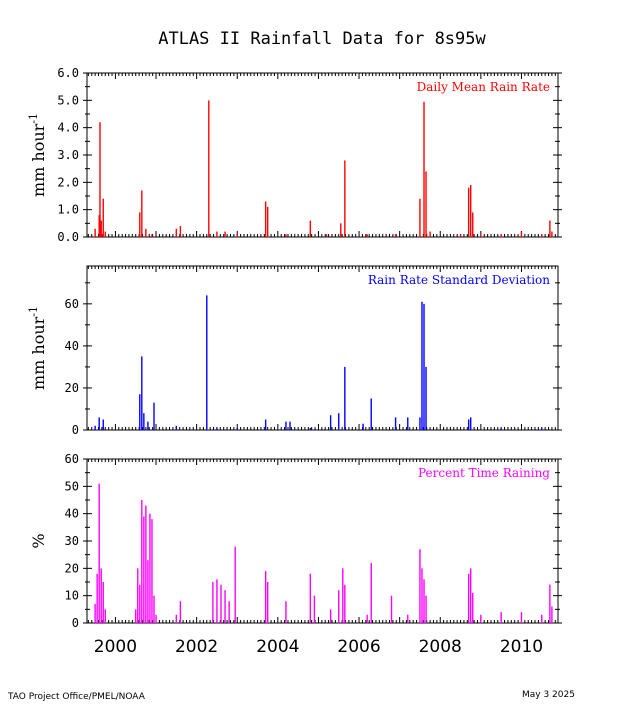  I want to click on y-axis-label: %, so click(38, 540).